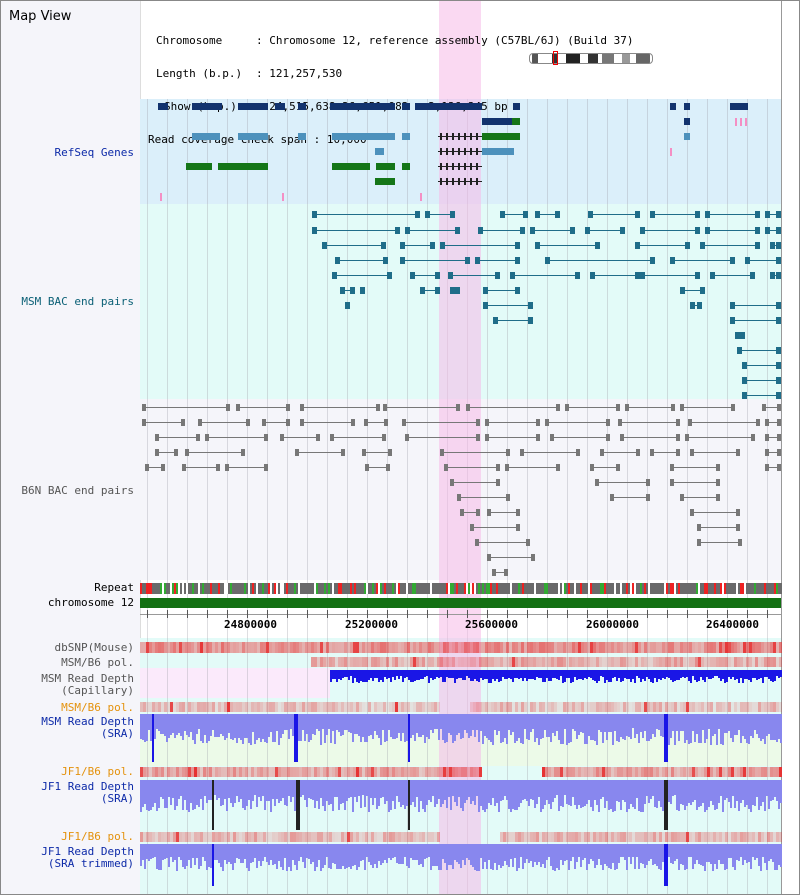 The width and height of the screenshot is (800, 895). I want to click on jf1-b6-pol-heat-row, so click(461, 772).